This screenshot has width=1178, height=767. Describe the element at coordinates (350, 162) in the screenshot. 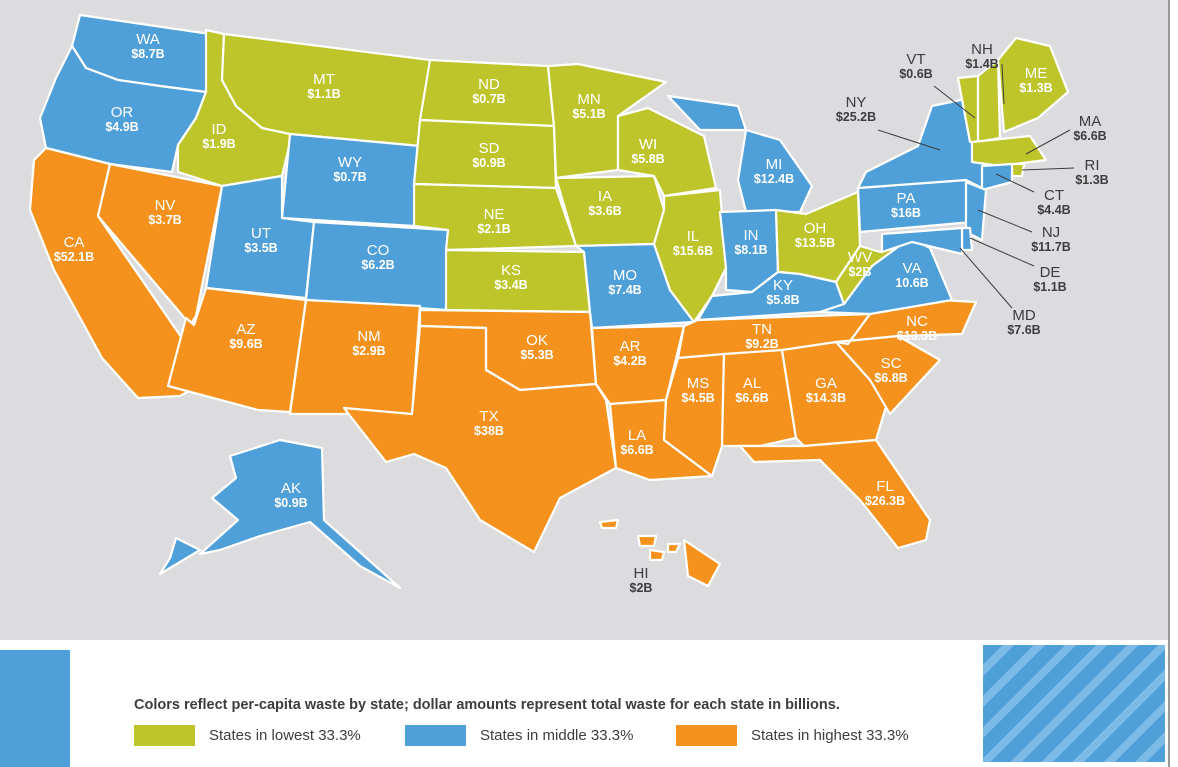

I see `state-code-wy: WY` at that location.